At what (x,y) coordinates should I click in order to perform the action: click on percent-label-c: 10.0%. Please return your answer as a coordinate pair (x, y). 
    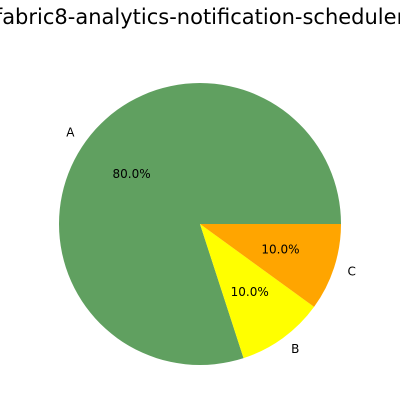
    Looking at the image, I should click on (280, 250).